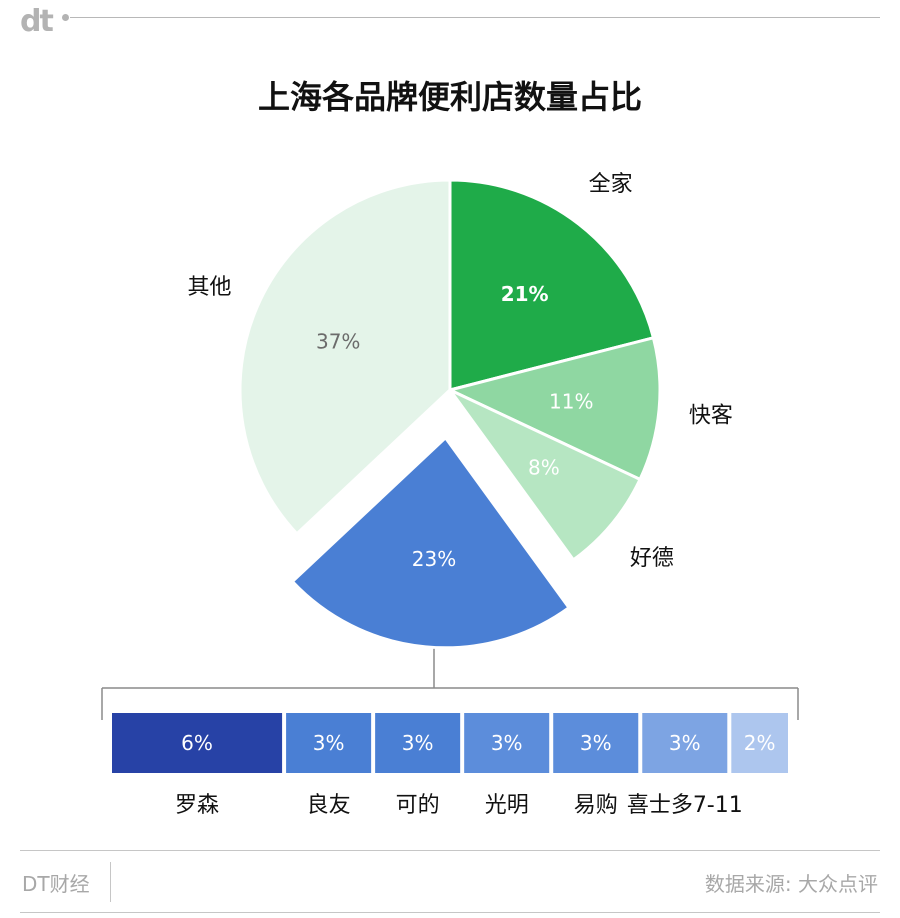  I want to click on breakdown-category-label: 光明, so click(507, 805).